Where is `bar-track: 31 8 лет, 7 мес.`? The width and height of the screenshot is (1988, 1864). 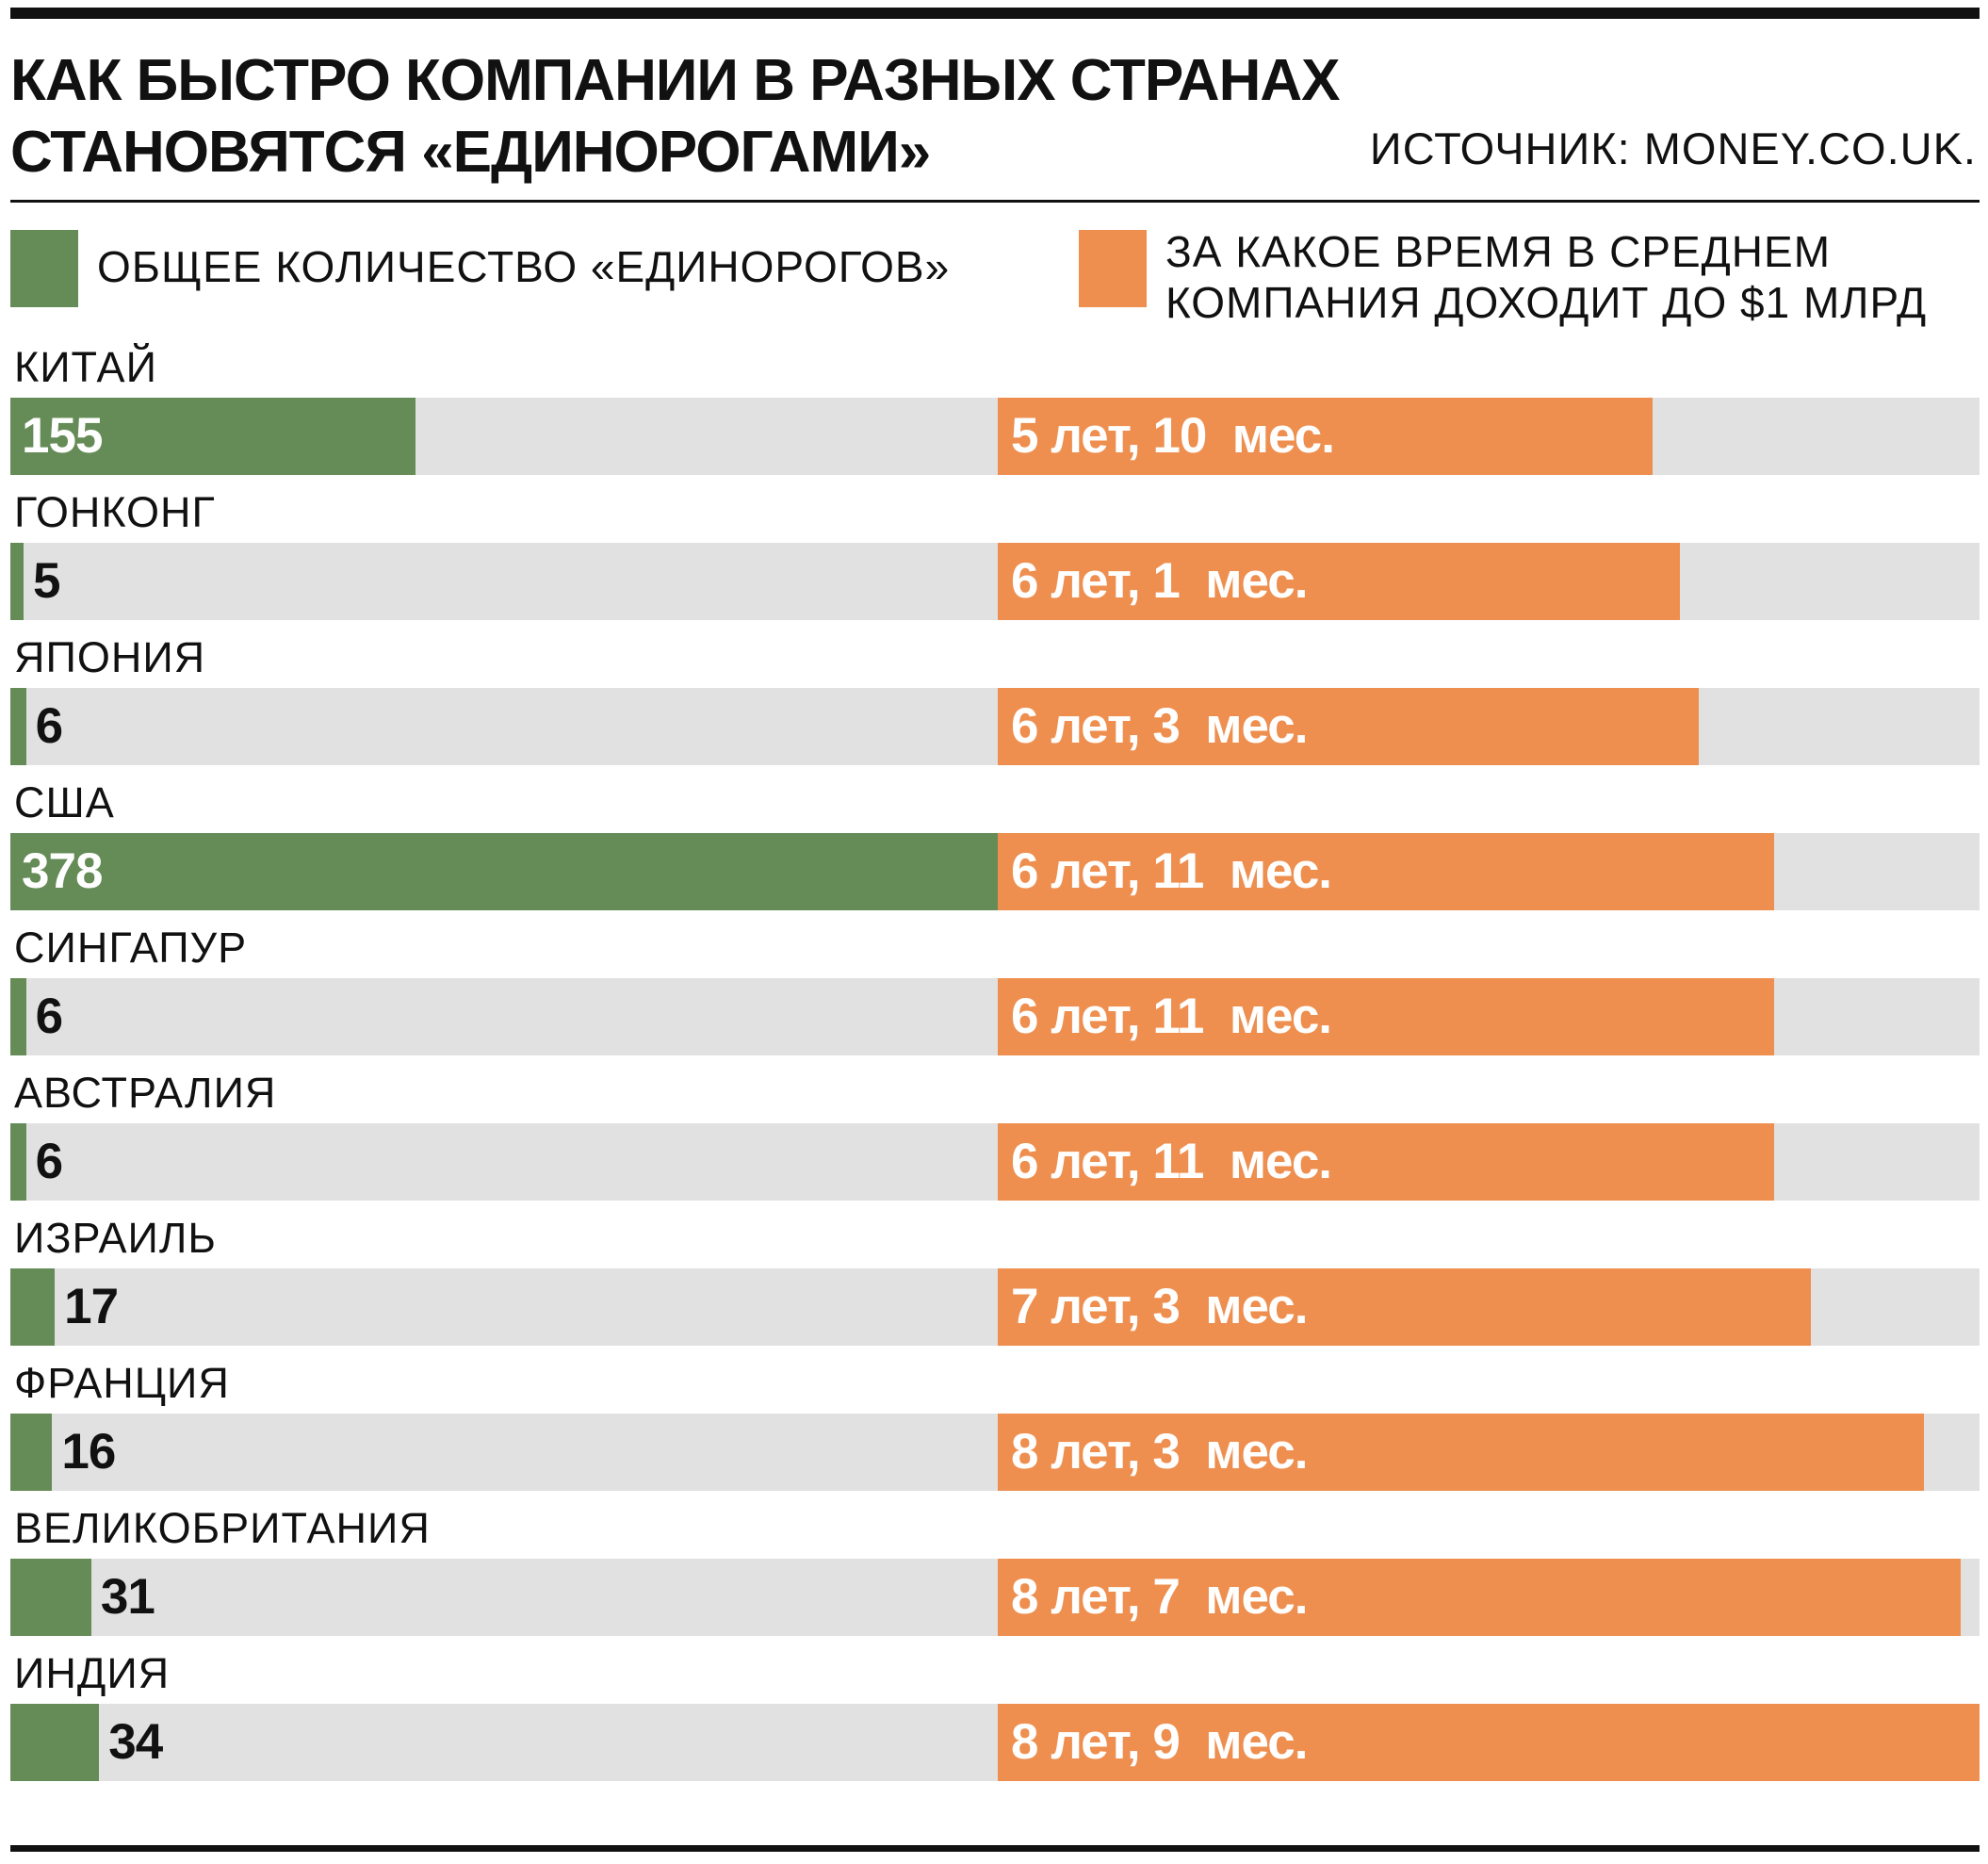 bar-track: 31 8 лет, 7 мес. is located at coordinates (995, 1597).